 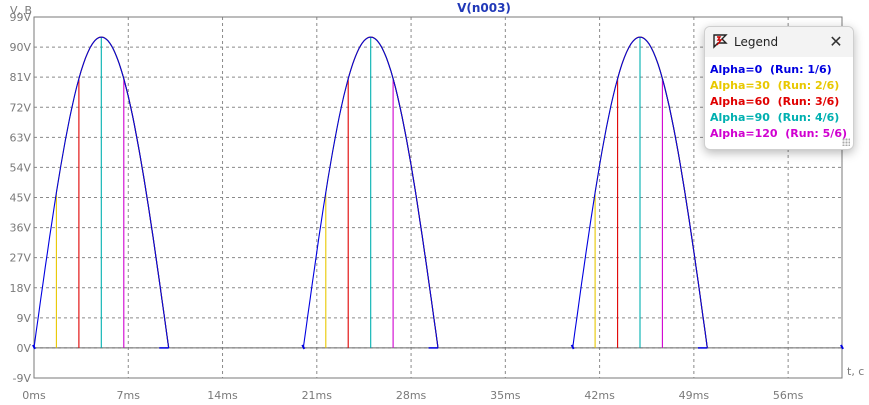 What do you see at coordinates (20, 107) in the screenshot?
I see `y-tick-label: 72V` at bounding box center [20, 107].